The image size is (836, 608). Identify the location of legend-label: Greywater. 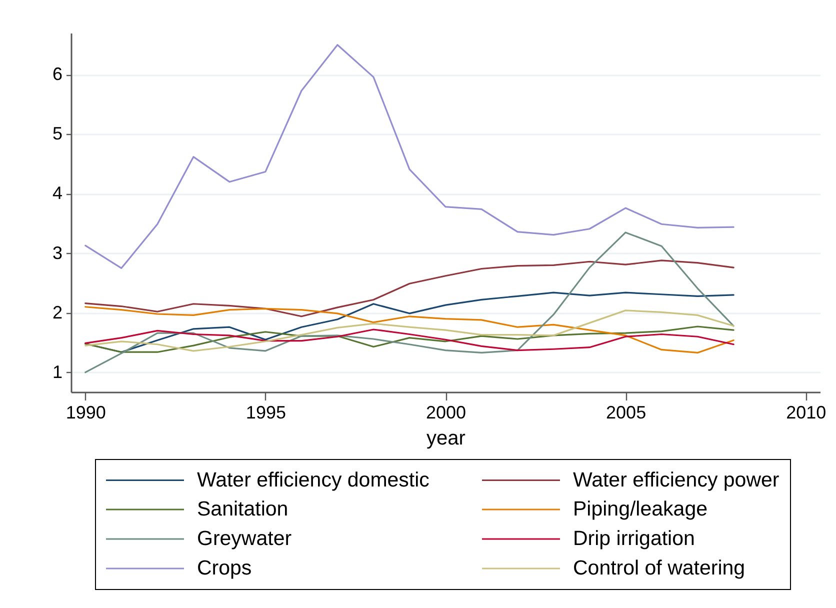
(244, 538).